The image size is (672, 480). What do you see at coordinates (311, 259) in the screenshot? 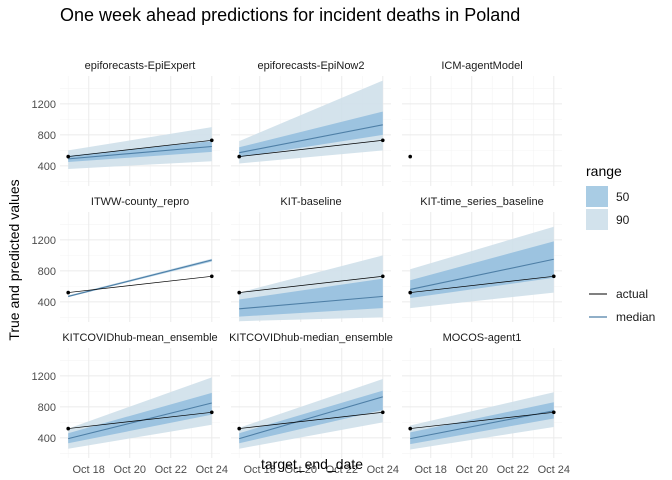
I see `facet-panel: KIT-baseline` at bounding box center [311, 259].